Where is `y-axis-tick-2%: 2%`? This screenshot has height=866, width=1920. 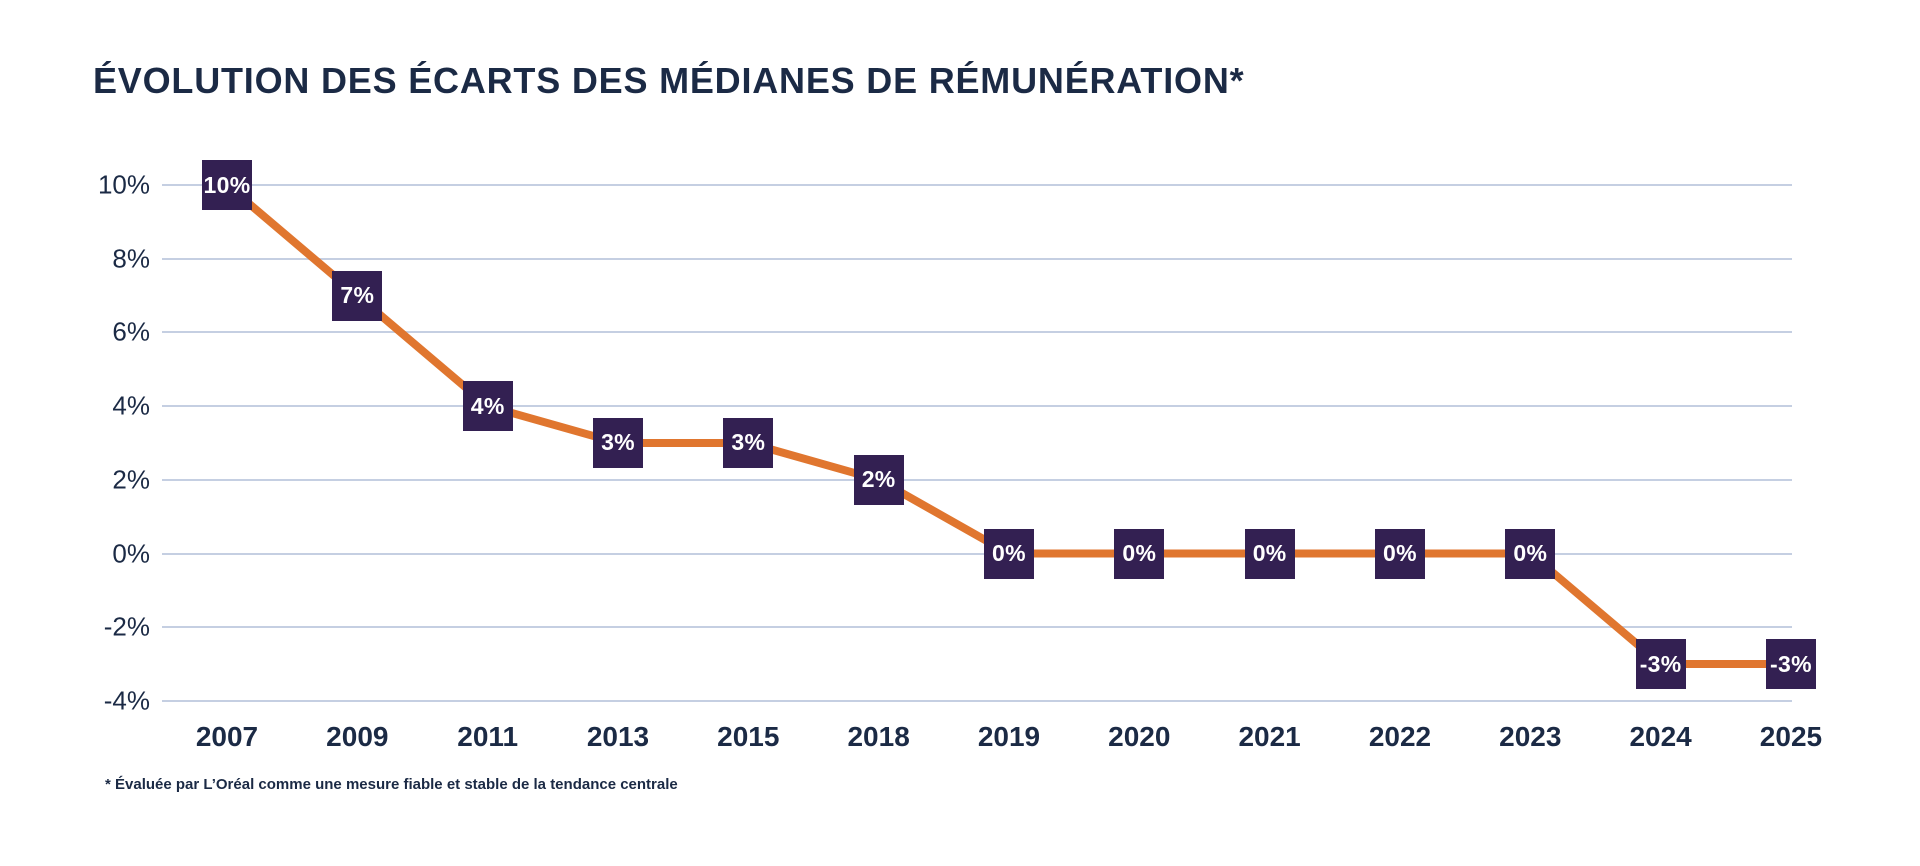 y-axis-tick-2%: 2% is located at coordinates (131, 479).